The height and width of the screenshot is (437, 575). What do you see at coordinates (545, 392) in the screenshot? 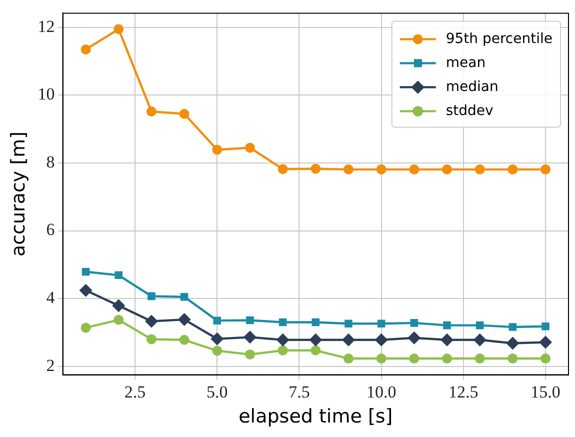
I see `x-tick-label: 15.0` at bounding box center [545, 392].